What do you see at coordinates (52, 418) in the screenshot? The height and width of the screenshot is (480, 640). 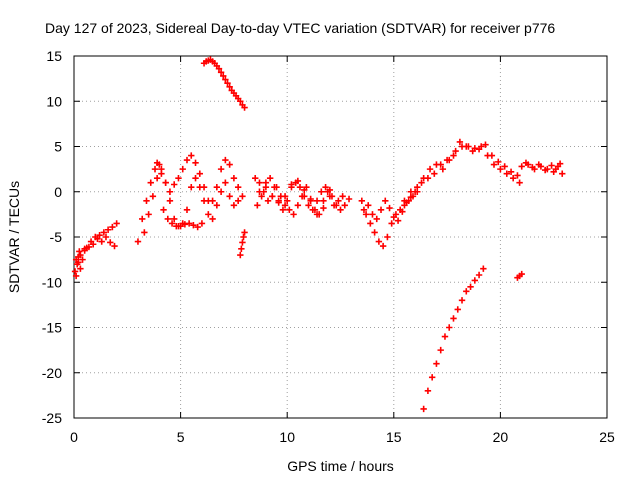 I see `y-tick-label: -25` at bounding box center [52, 418].